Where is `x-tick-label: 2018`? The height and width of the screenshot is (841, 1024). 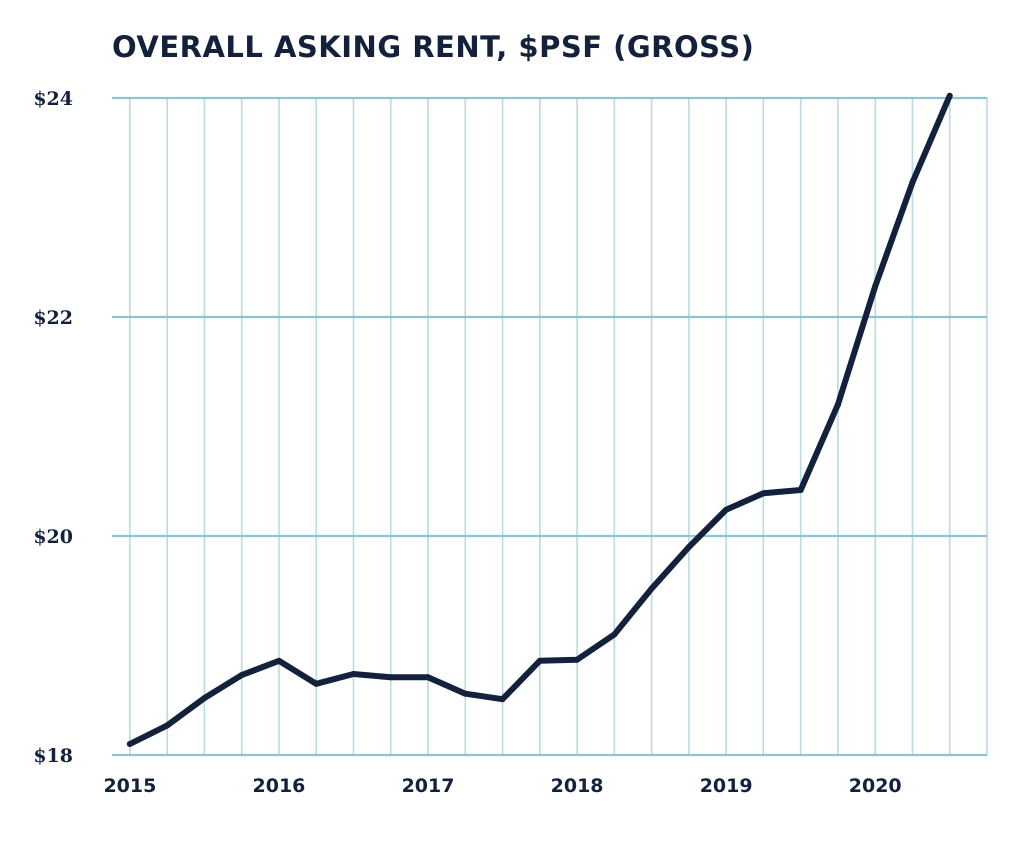
x-tick-label: 2018 is located at coordinates (577, 786).